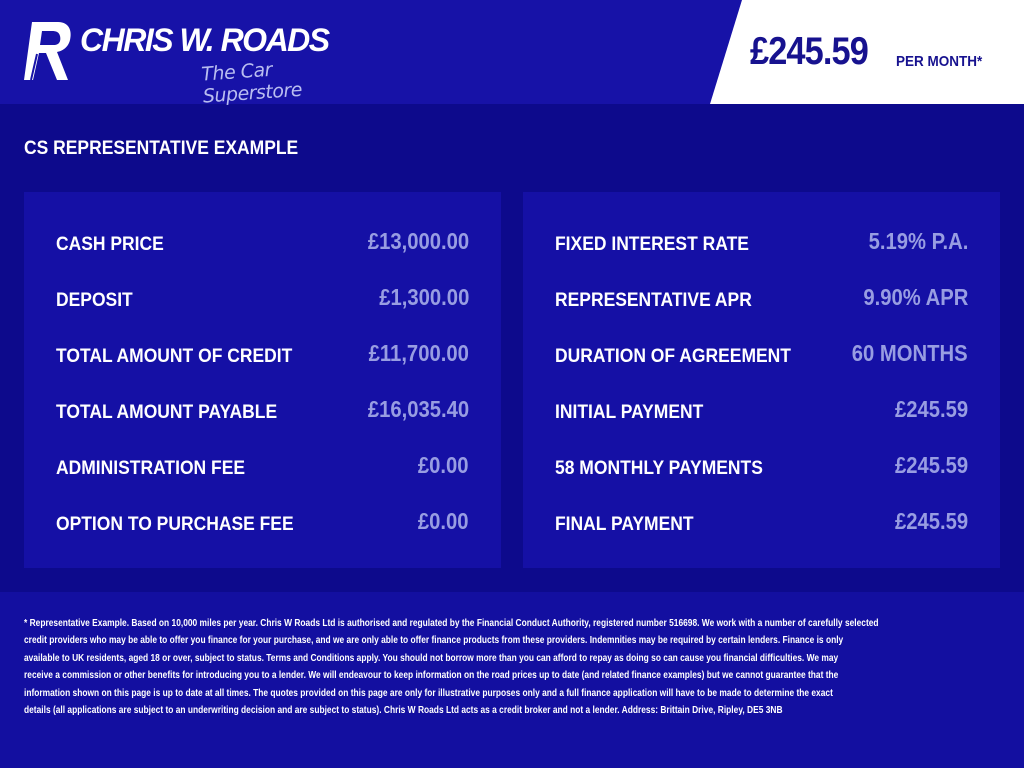 Image resolution: width=1024 pixels, height=768 pixels. Describe the element at coordinates (262, 243) in the screenshot. I see `finance-row: CASH PRICE £13,000.00` at that location.